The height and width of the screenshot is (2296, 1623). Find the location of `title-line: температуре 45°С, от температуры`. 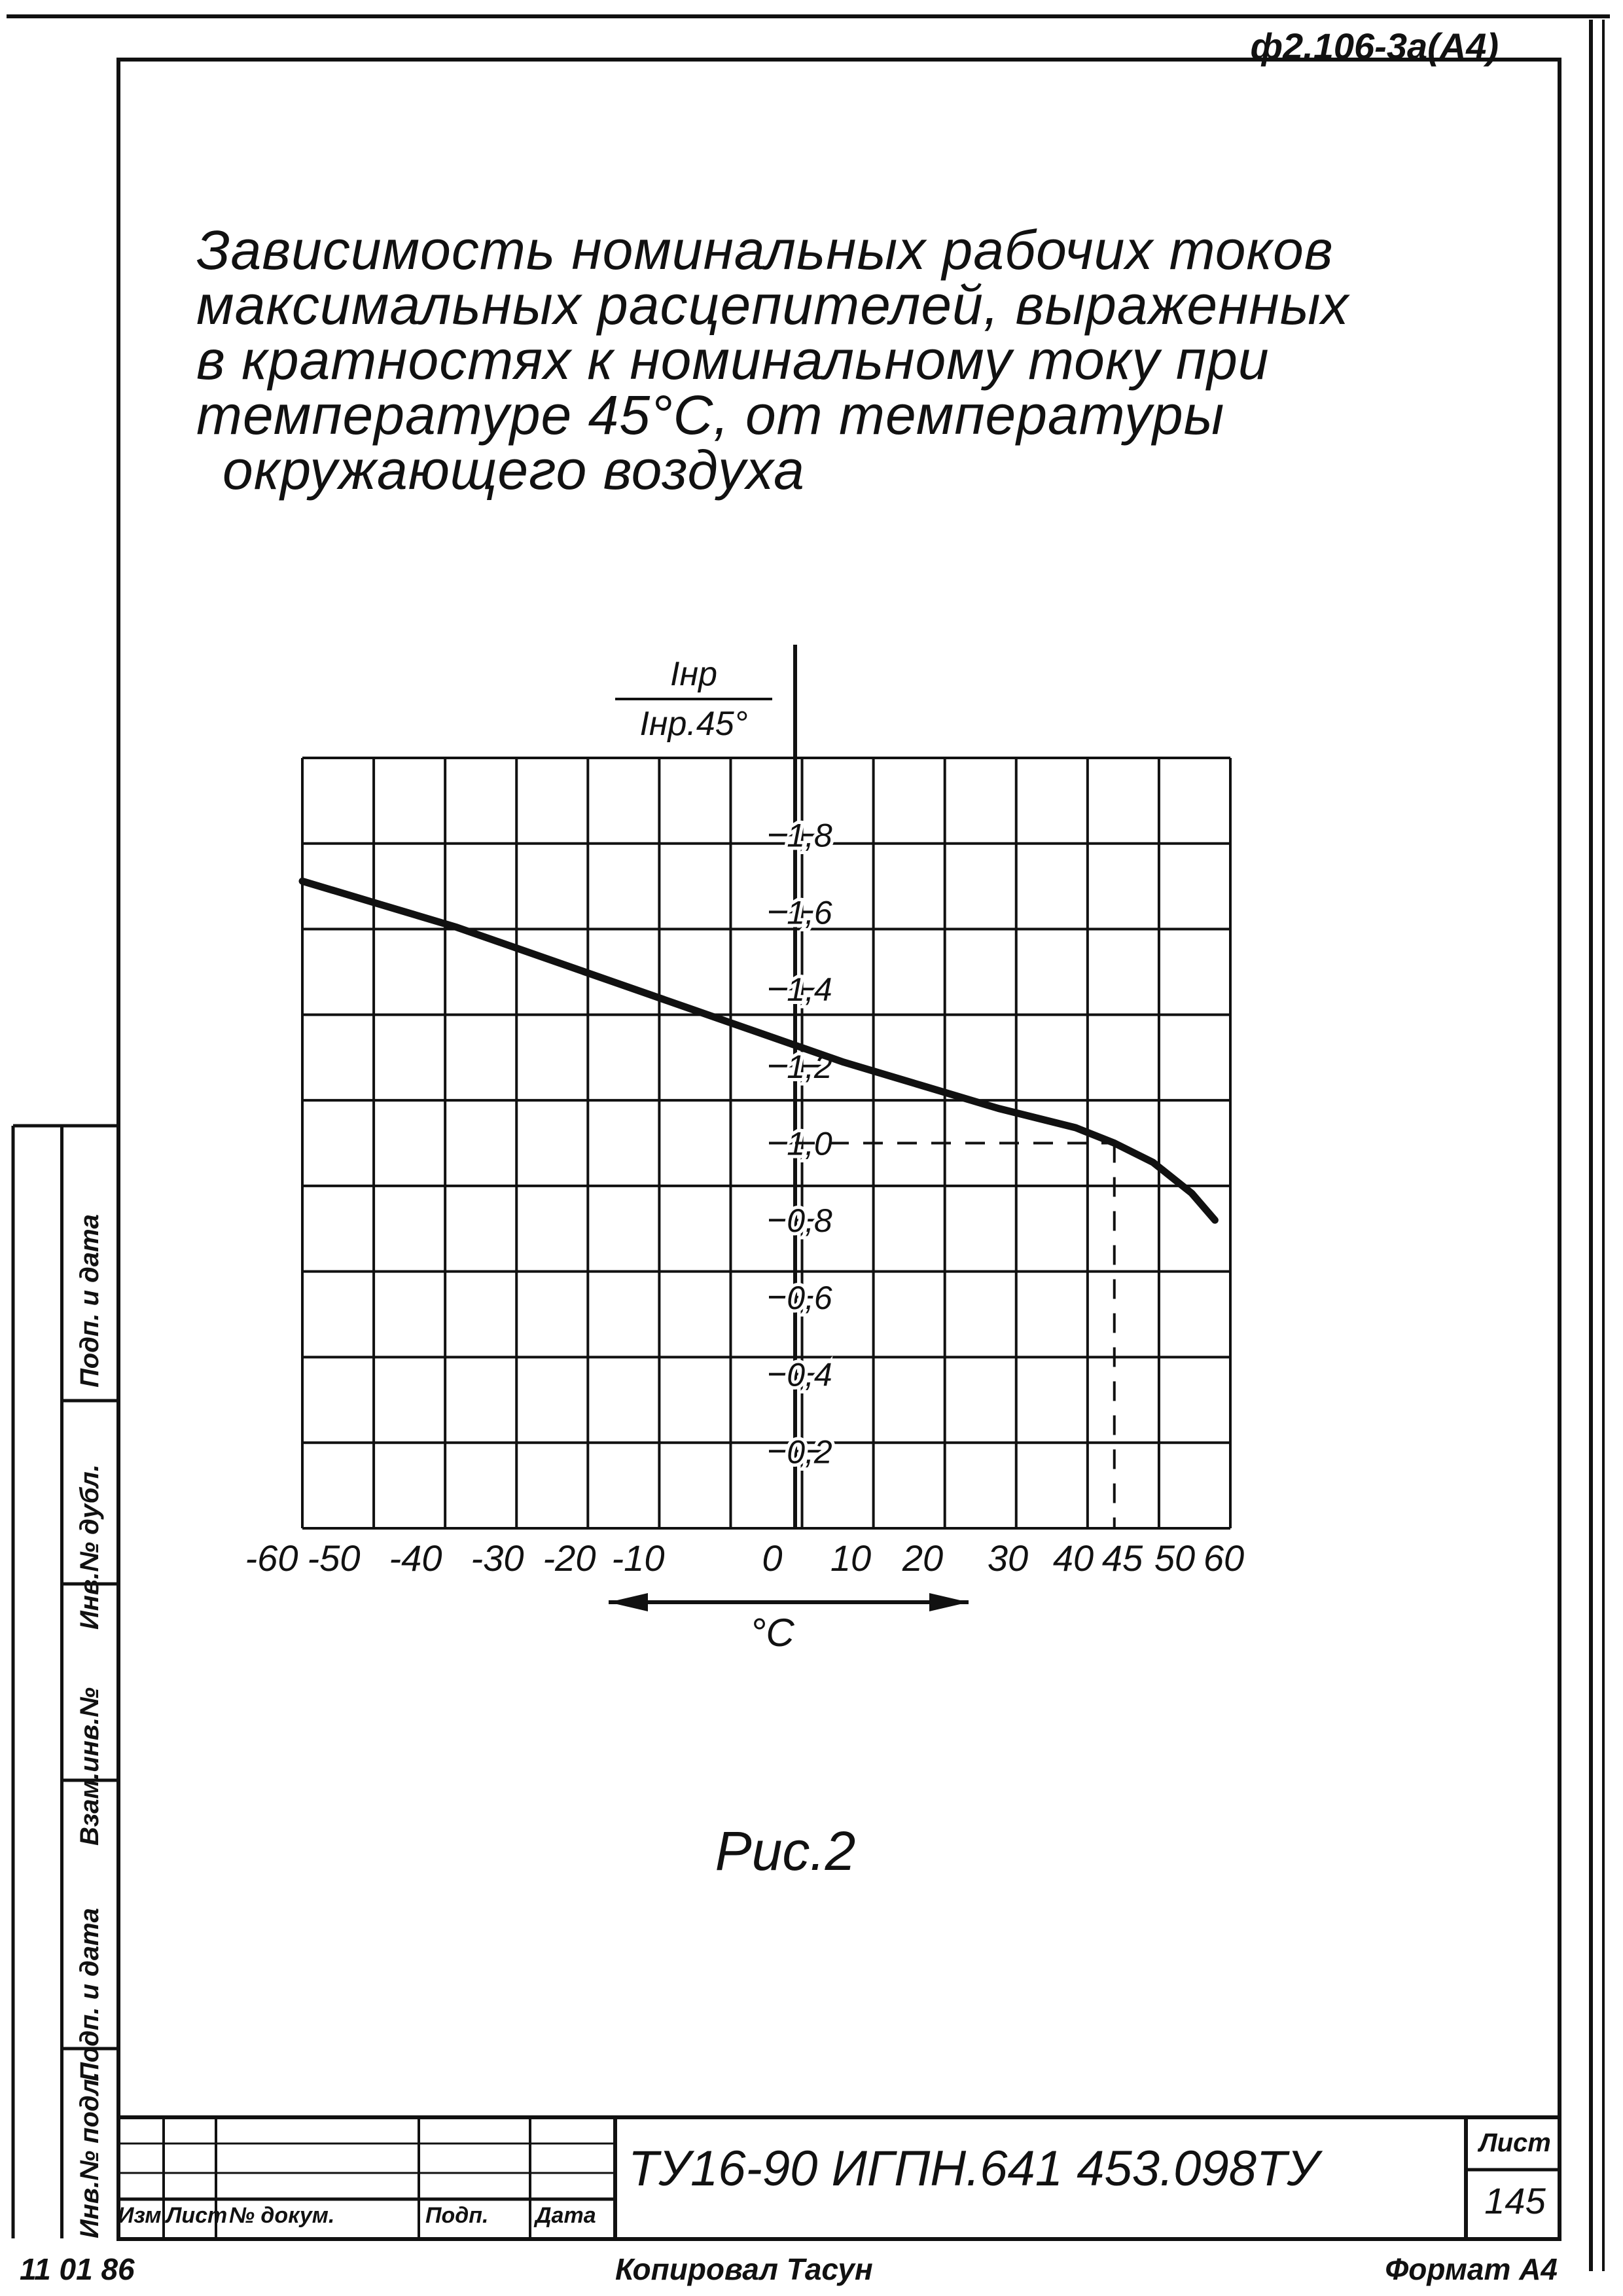

title-line: температуре 45°С, от температуры is located at coordinates (710, 415).